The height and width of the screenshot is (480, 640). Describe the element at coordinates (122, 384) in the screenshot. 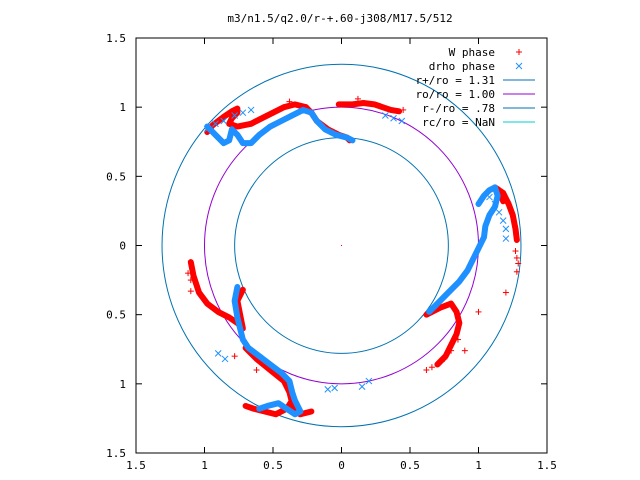

I see `y-tick-label-1: 1` at that location.